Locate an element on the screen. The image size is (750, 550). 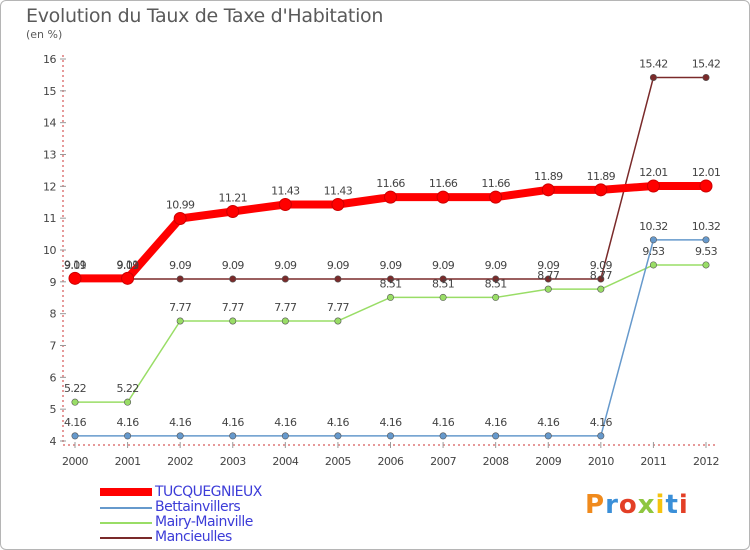
legend-swatch-bettainvillers is located at coordinates (126, 508).